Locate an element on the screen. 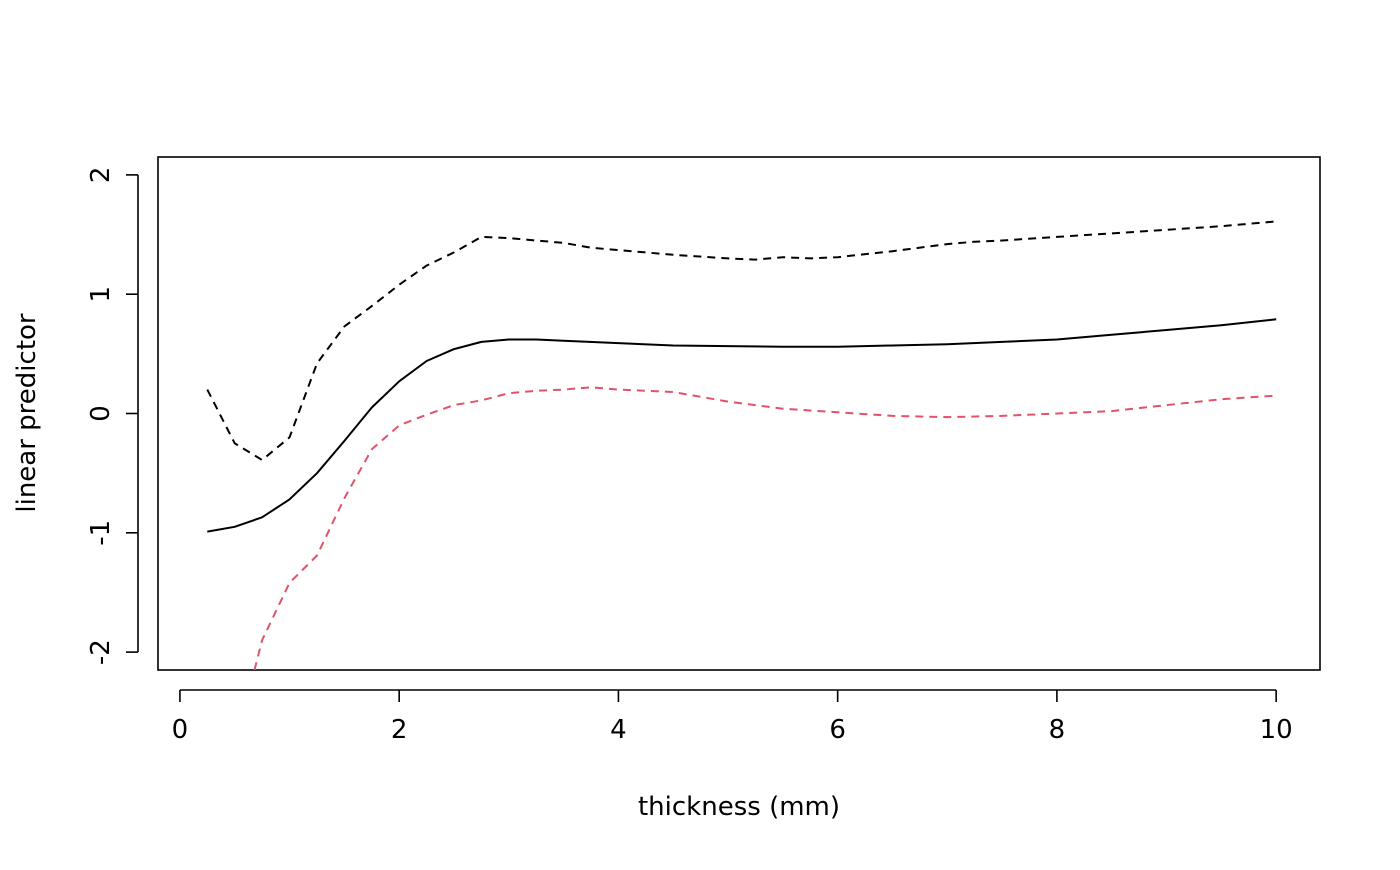  x-tick-label: 10 is located at coordinates (1276, 730).